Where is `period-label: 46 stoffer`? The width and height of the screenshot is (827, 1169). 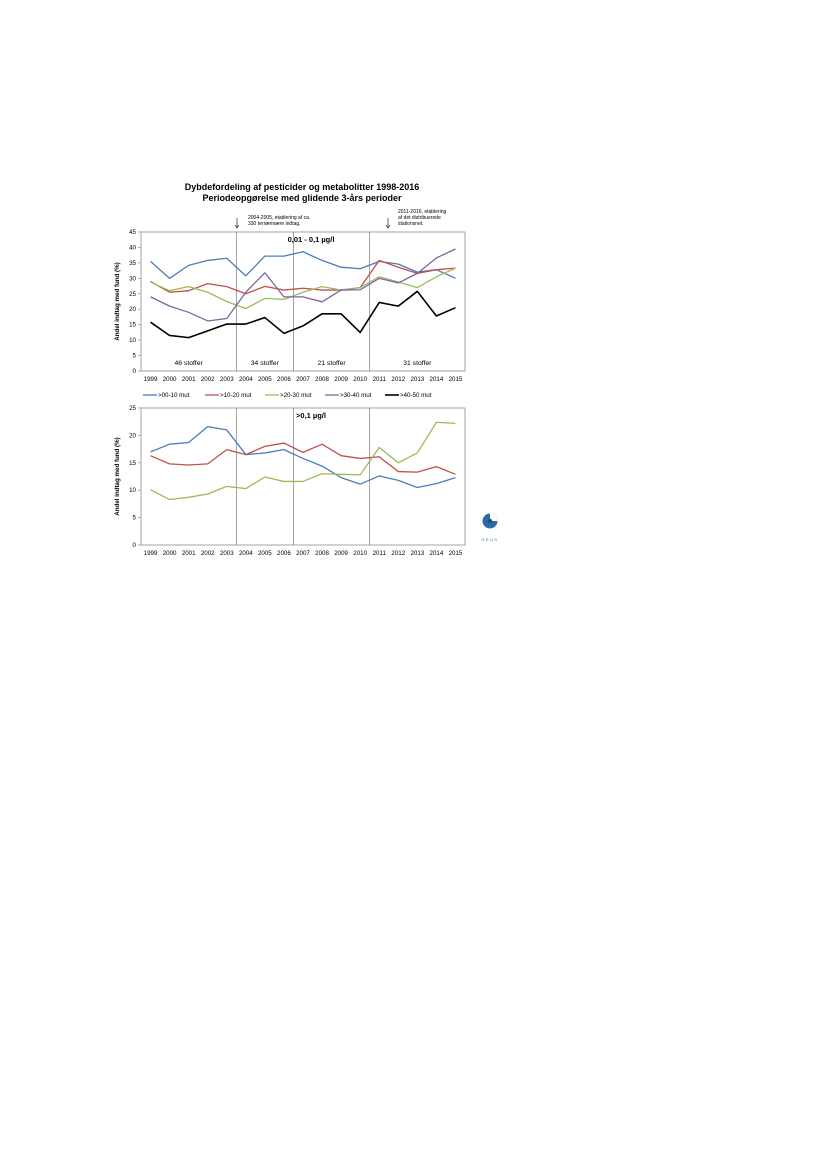
period-label: 46 stoffer is located at coordinates (189, 363).